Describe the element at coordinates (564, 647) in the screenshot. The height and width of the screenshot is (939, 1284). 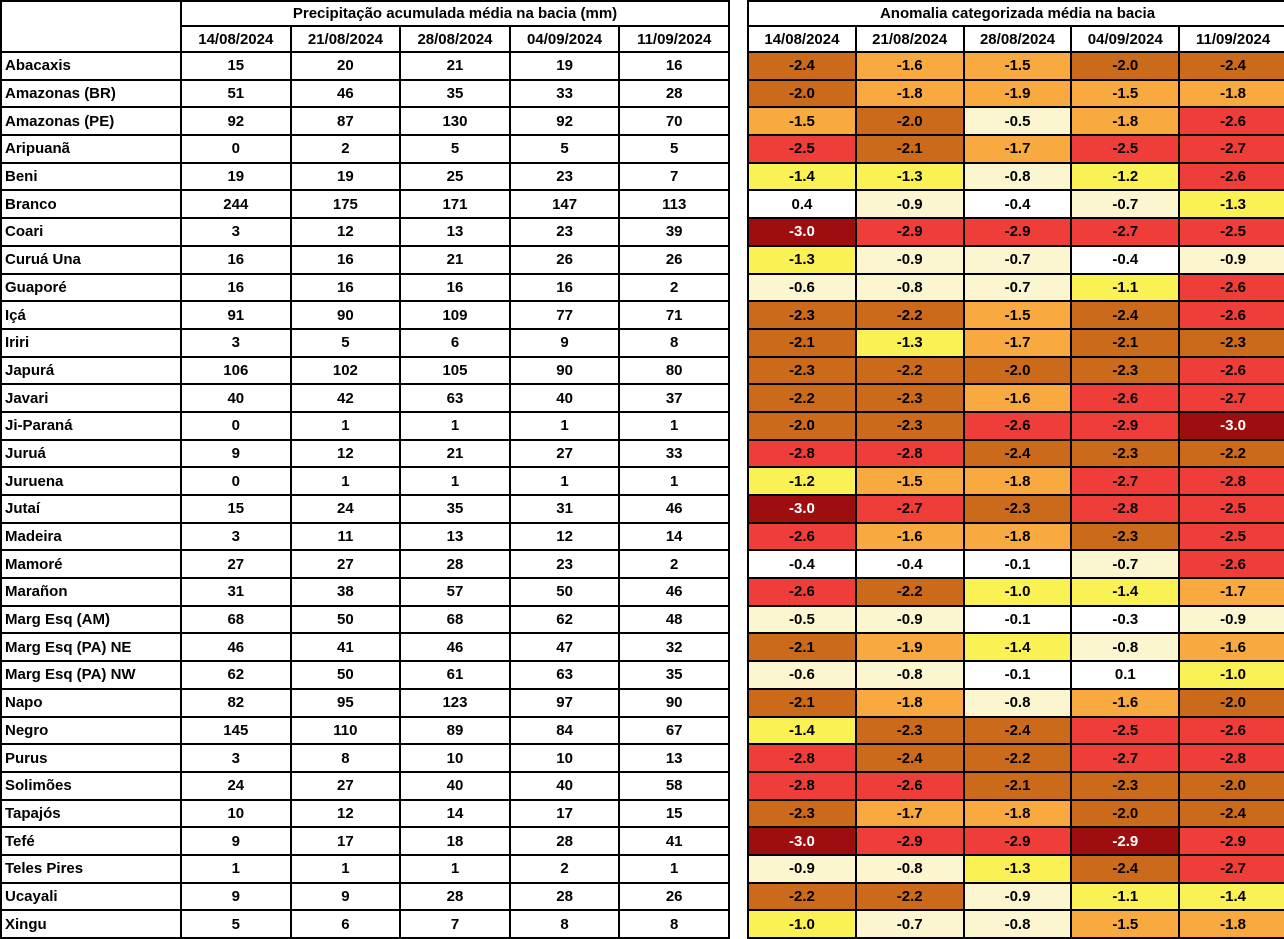
I see `precip-value-cell: 47` at that location.